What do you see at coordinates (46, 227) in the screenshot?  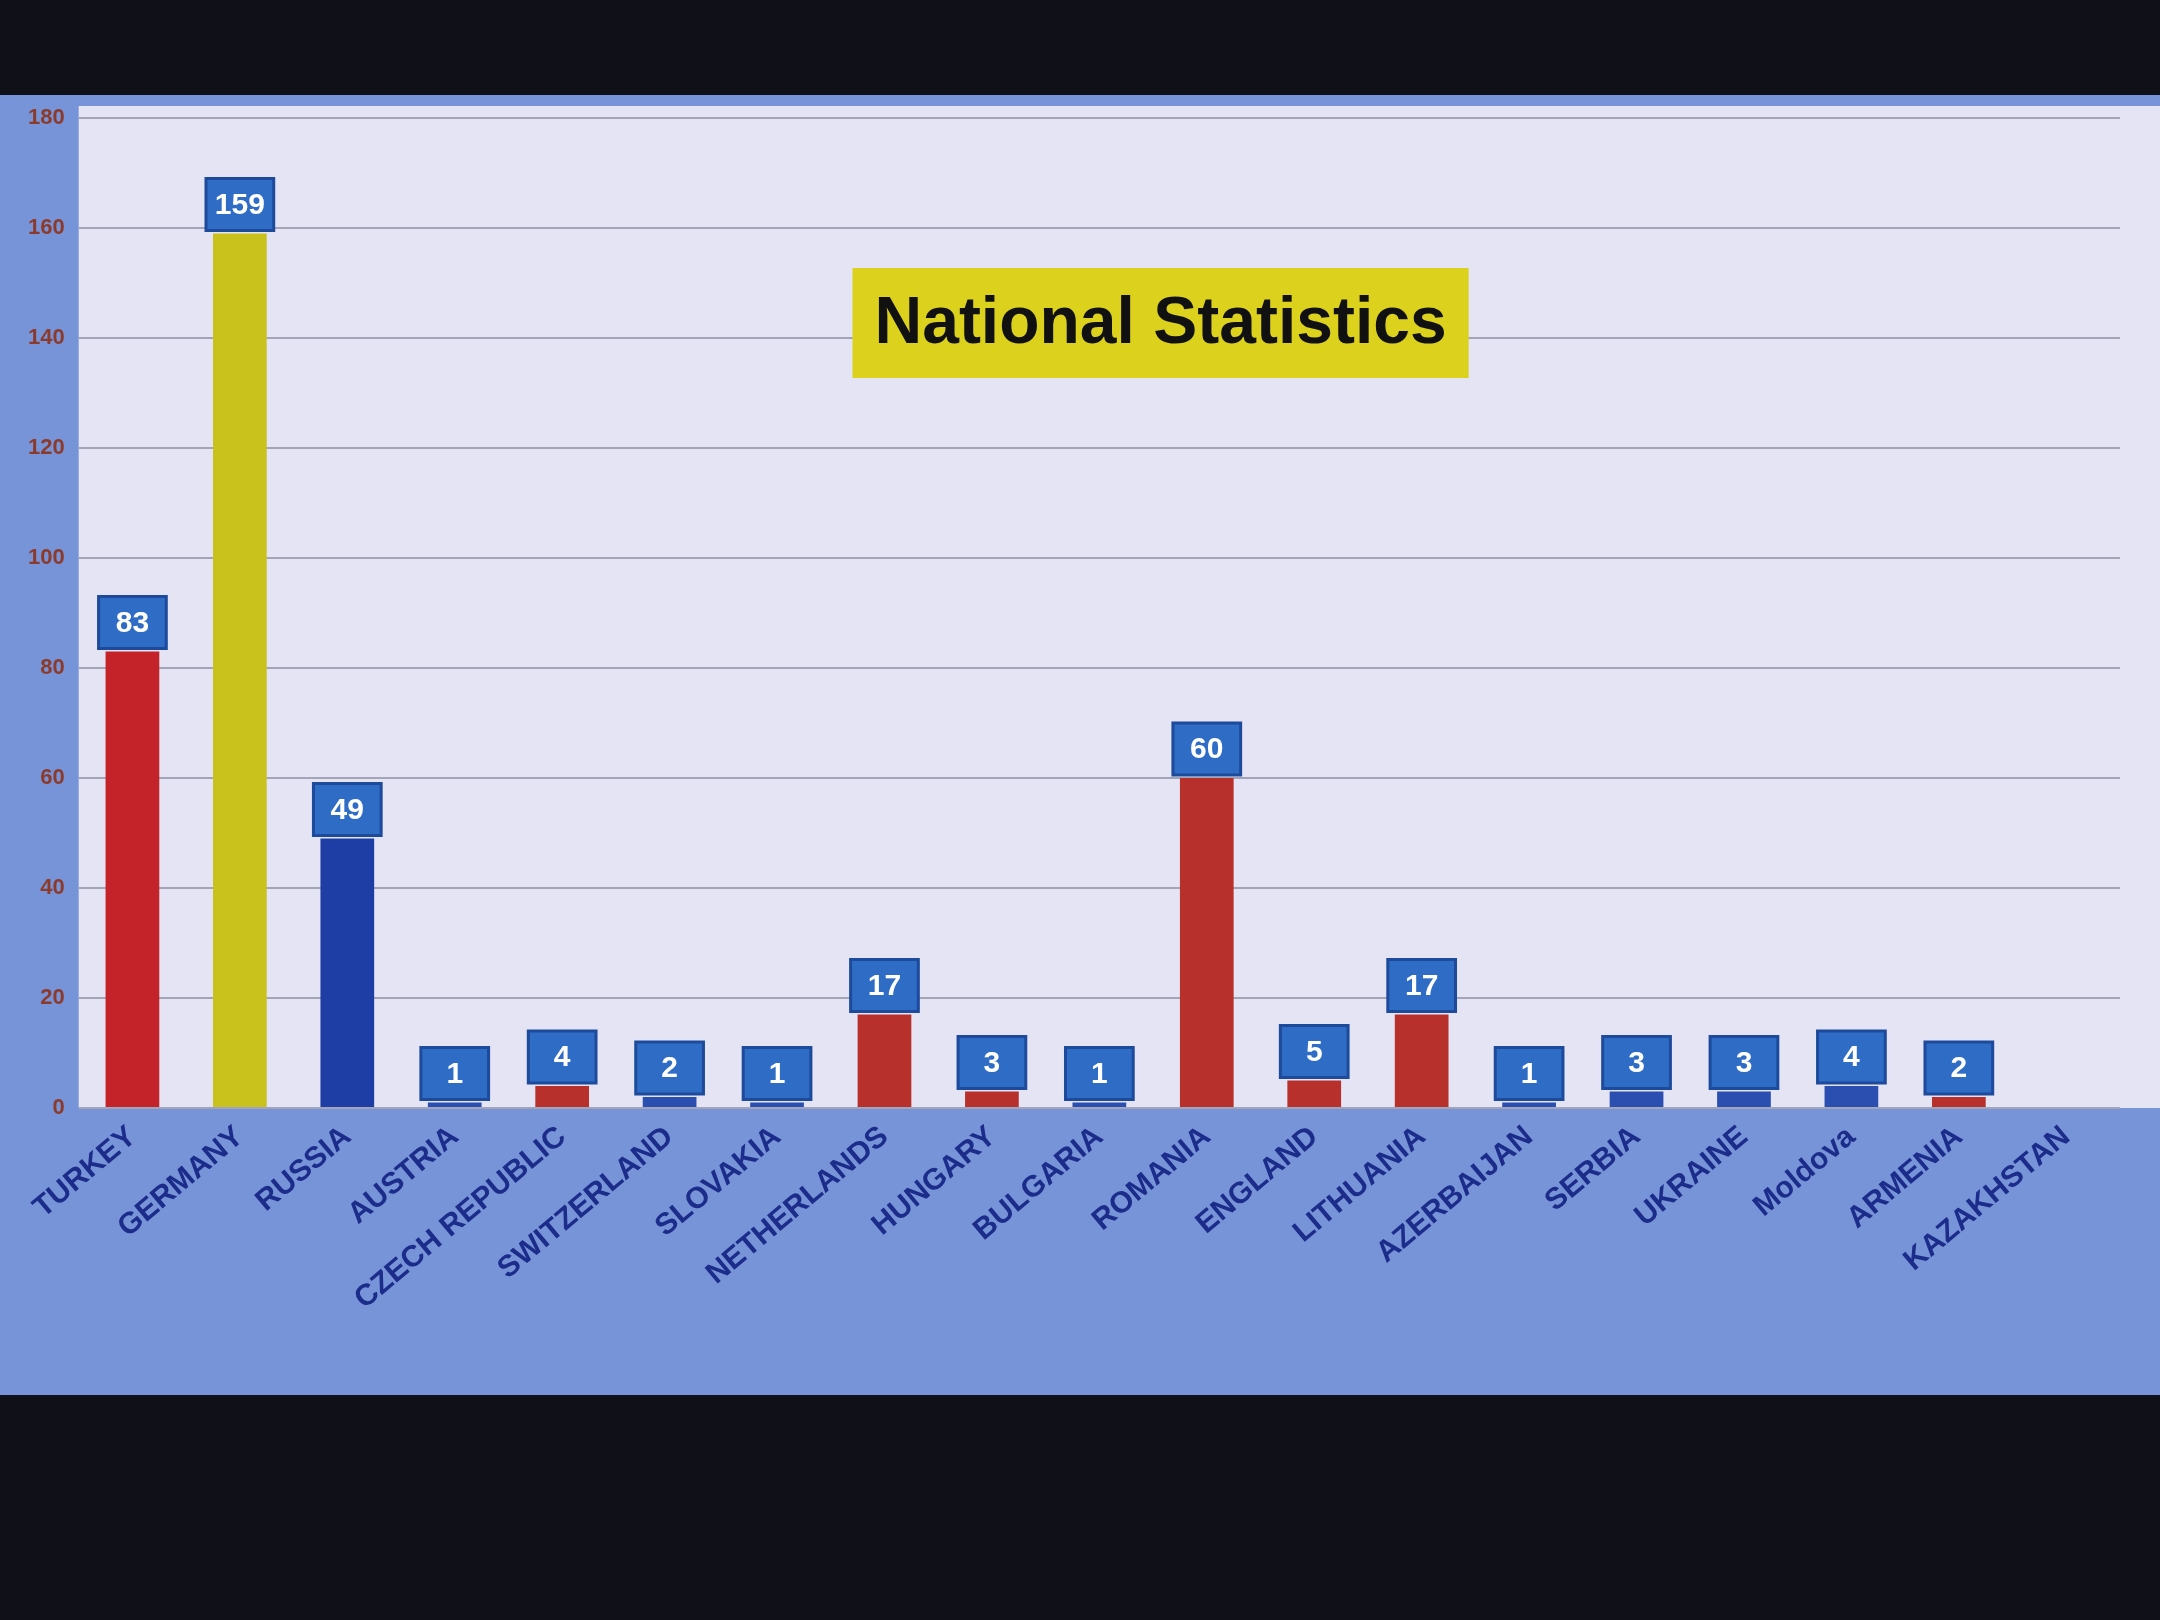 I see `y-tick-label: 160` at bounding box center [46, 227].